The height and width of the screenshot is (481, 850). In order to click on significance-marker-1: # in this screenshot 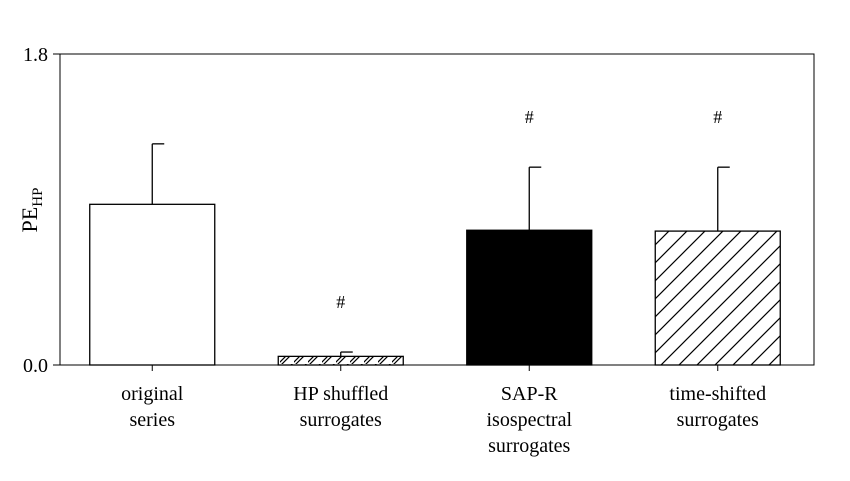, I will do `click(340, 302)`.